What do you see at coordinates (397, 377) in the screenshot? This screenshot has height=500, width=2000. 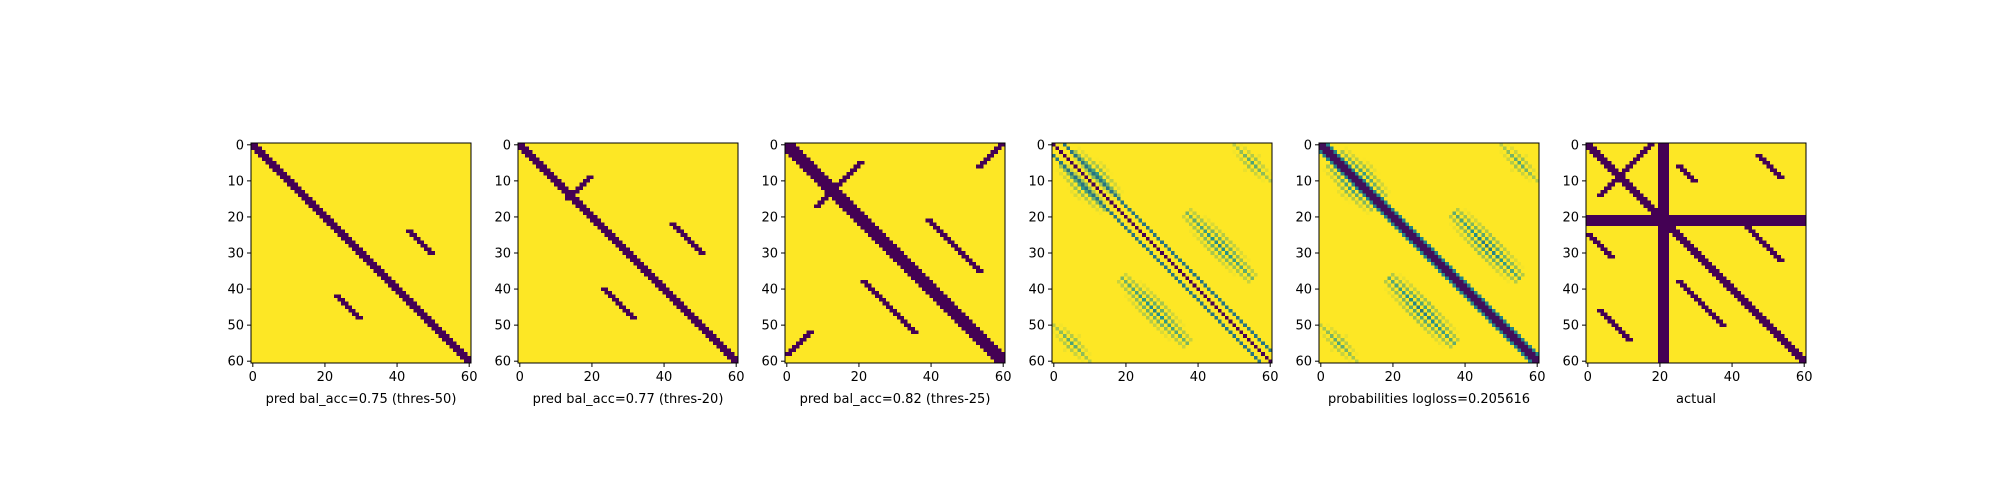 I see `x-tick-label: 40` at bounding box center [397, 377].